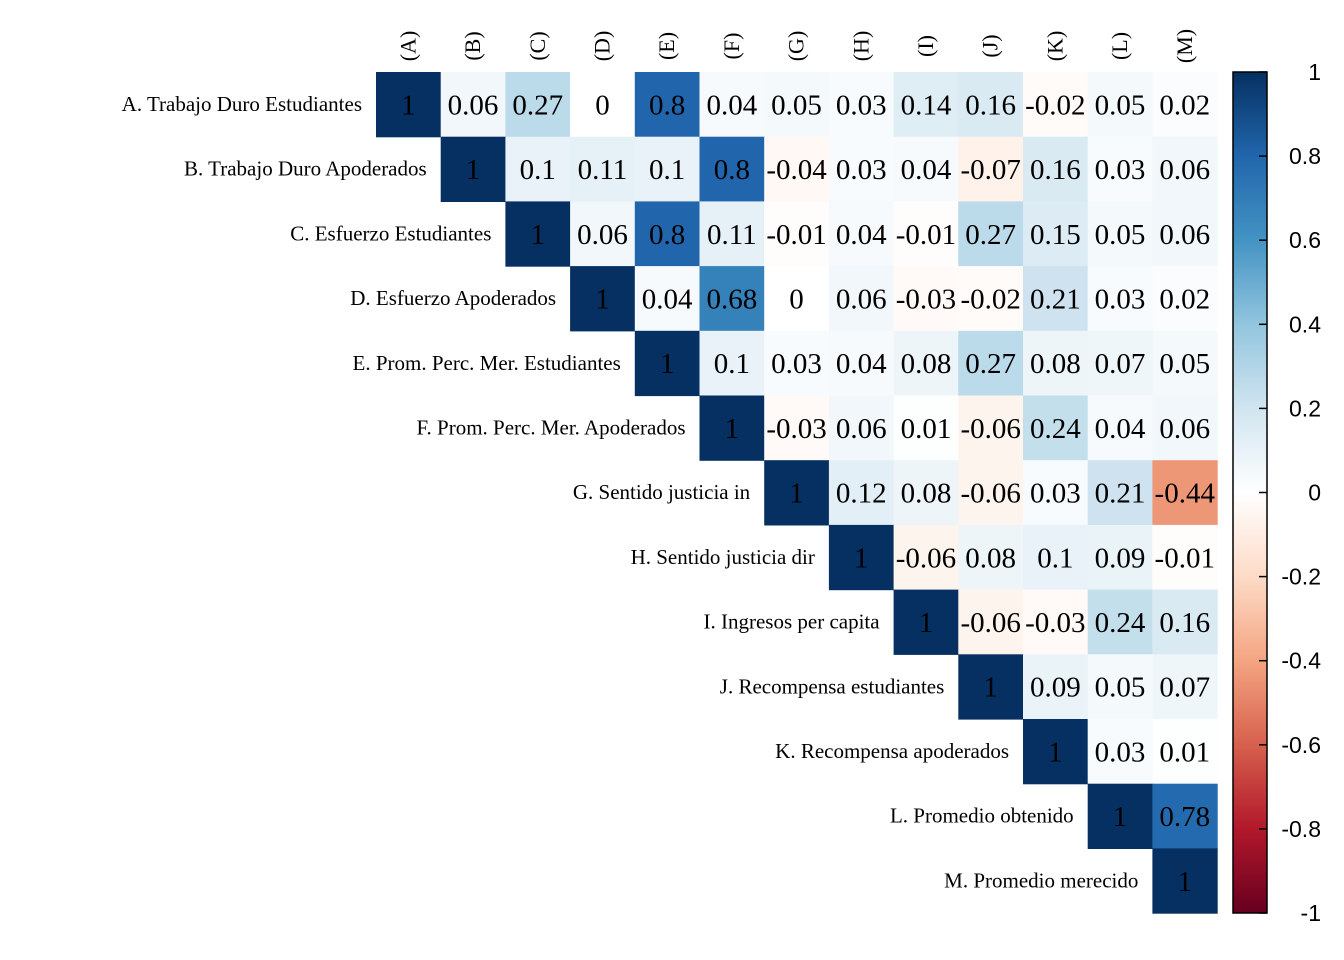  I want to click on cell-value-label: 0.01, so click(926, 429).